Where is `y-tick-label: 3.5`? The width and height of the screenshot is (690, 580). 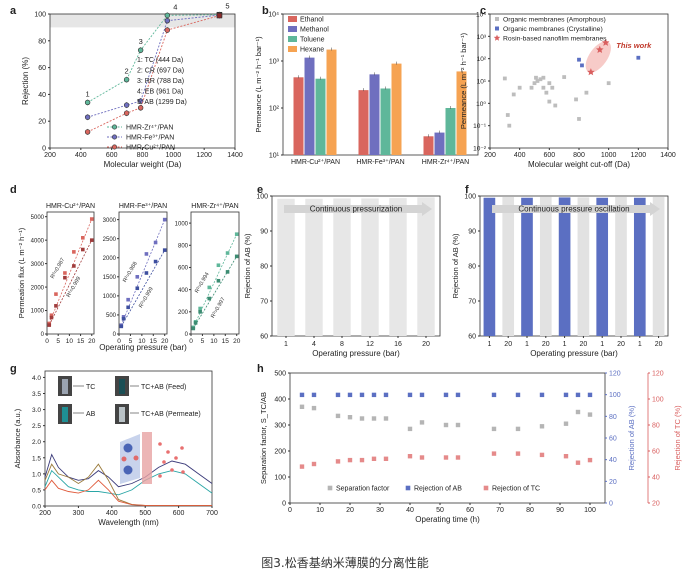
y-tick-label: 3.5 is located at coordinates (36, 394).